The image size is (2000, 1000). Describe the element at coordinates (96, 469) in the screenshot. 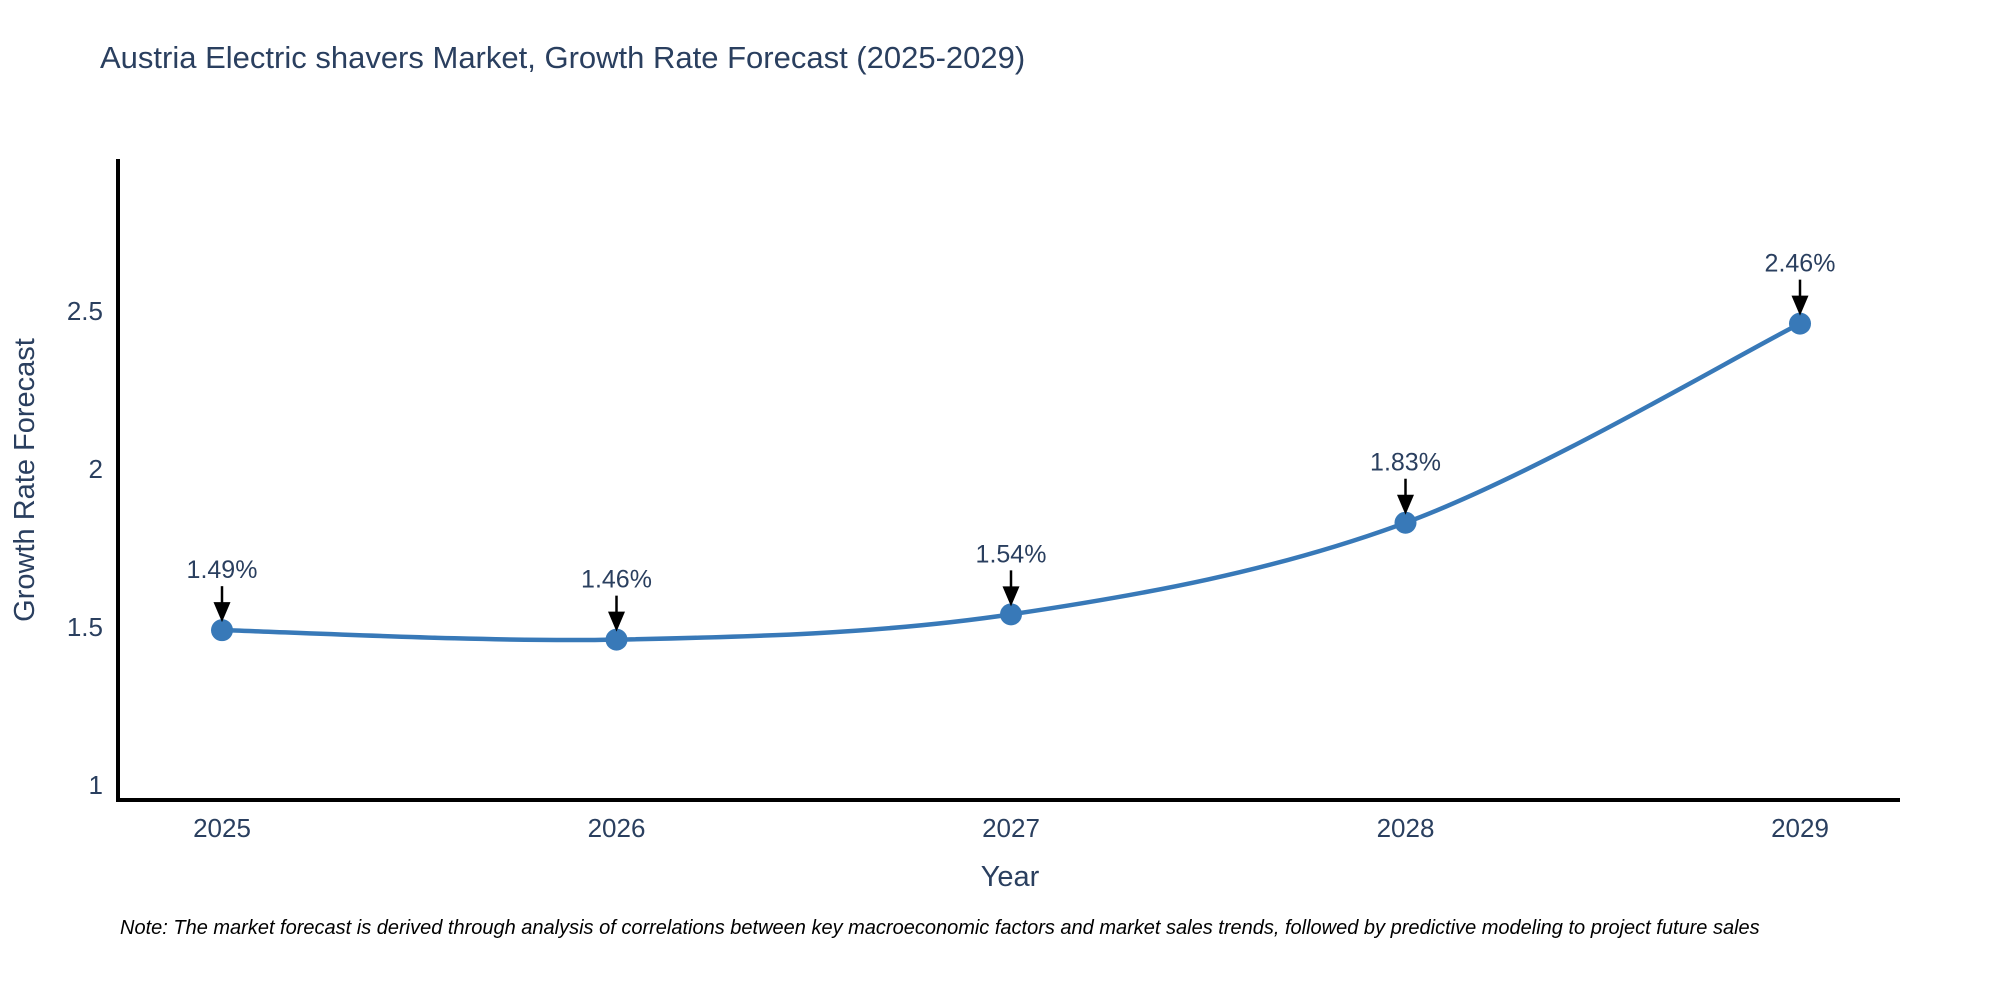

I see `y-tick-label: 2` at that location.